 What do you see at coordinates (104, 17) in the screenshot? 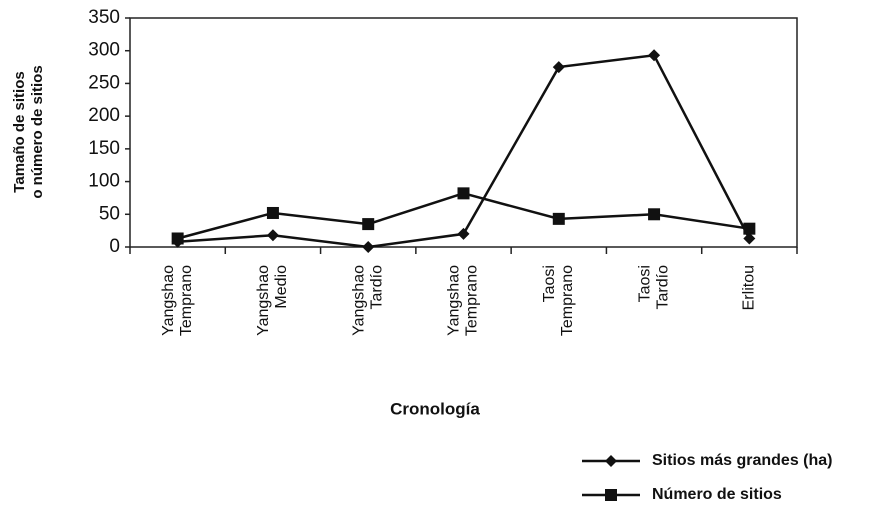
I see `y-tick-label: 350` at bounding box center [104, 17].